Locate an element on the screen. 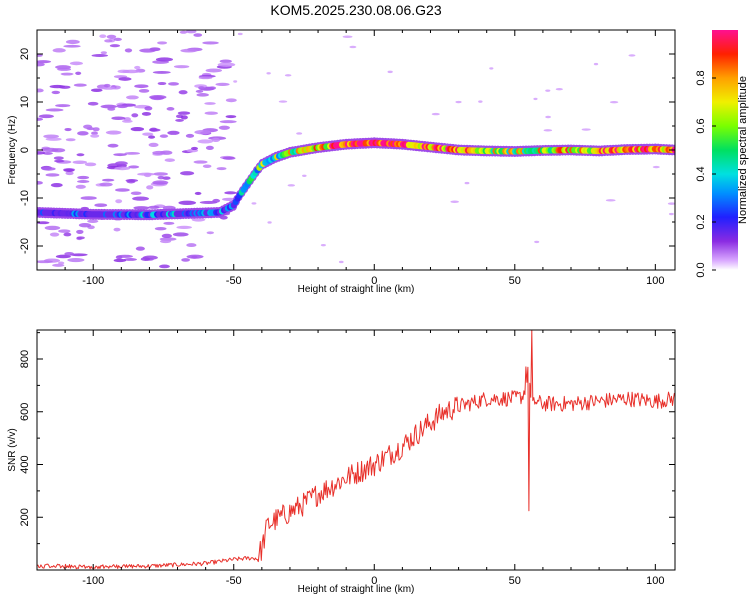 The width and height of the screenshot is (750, 600). colorbar-tick-label: 0.4 is located at coordinates (701, 173).